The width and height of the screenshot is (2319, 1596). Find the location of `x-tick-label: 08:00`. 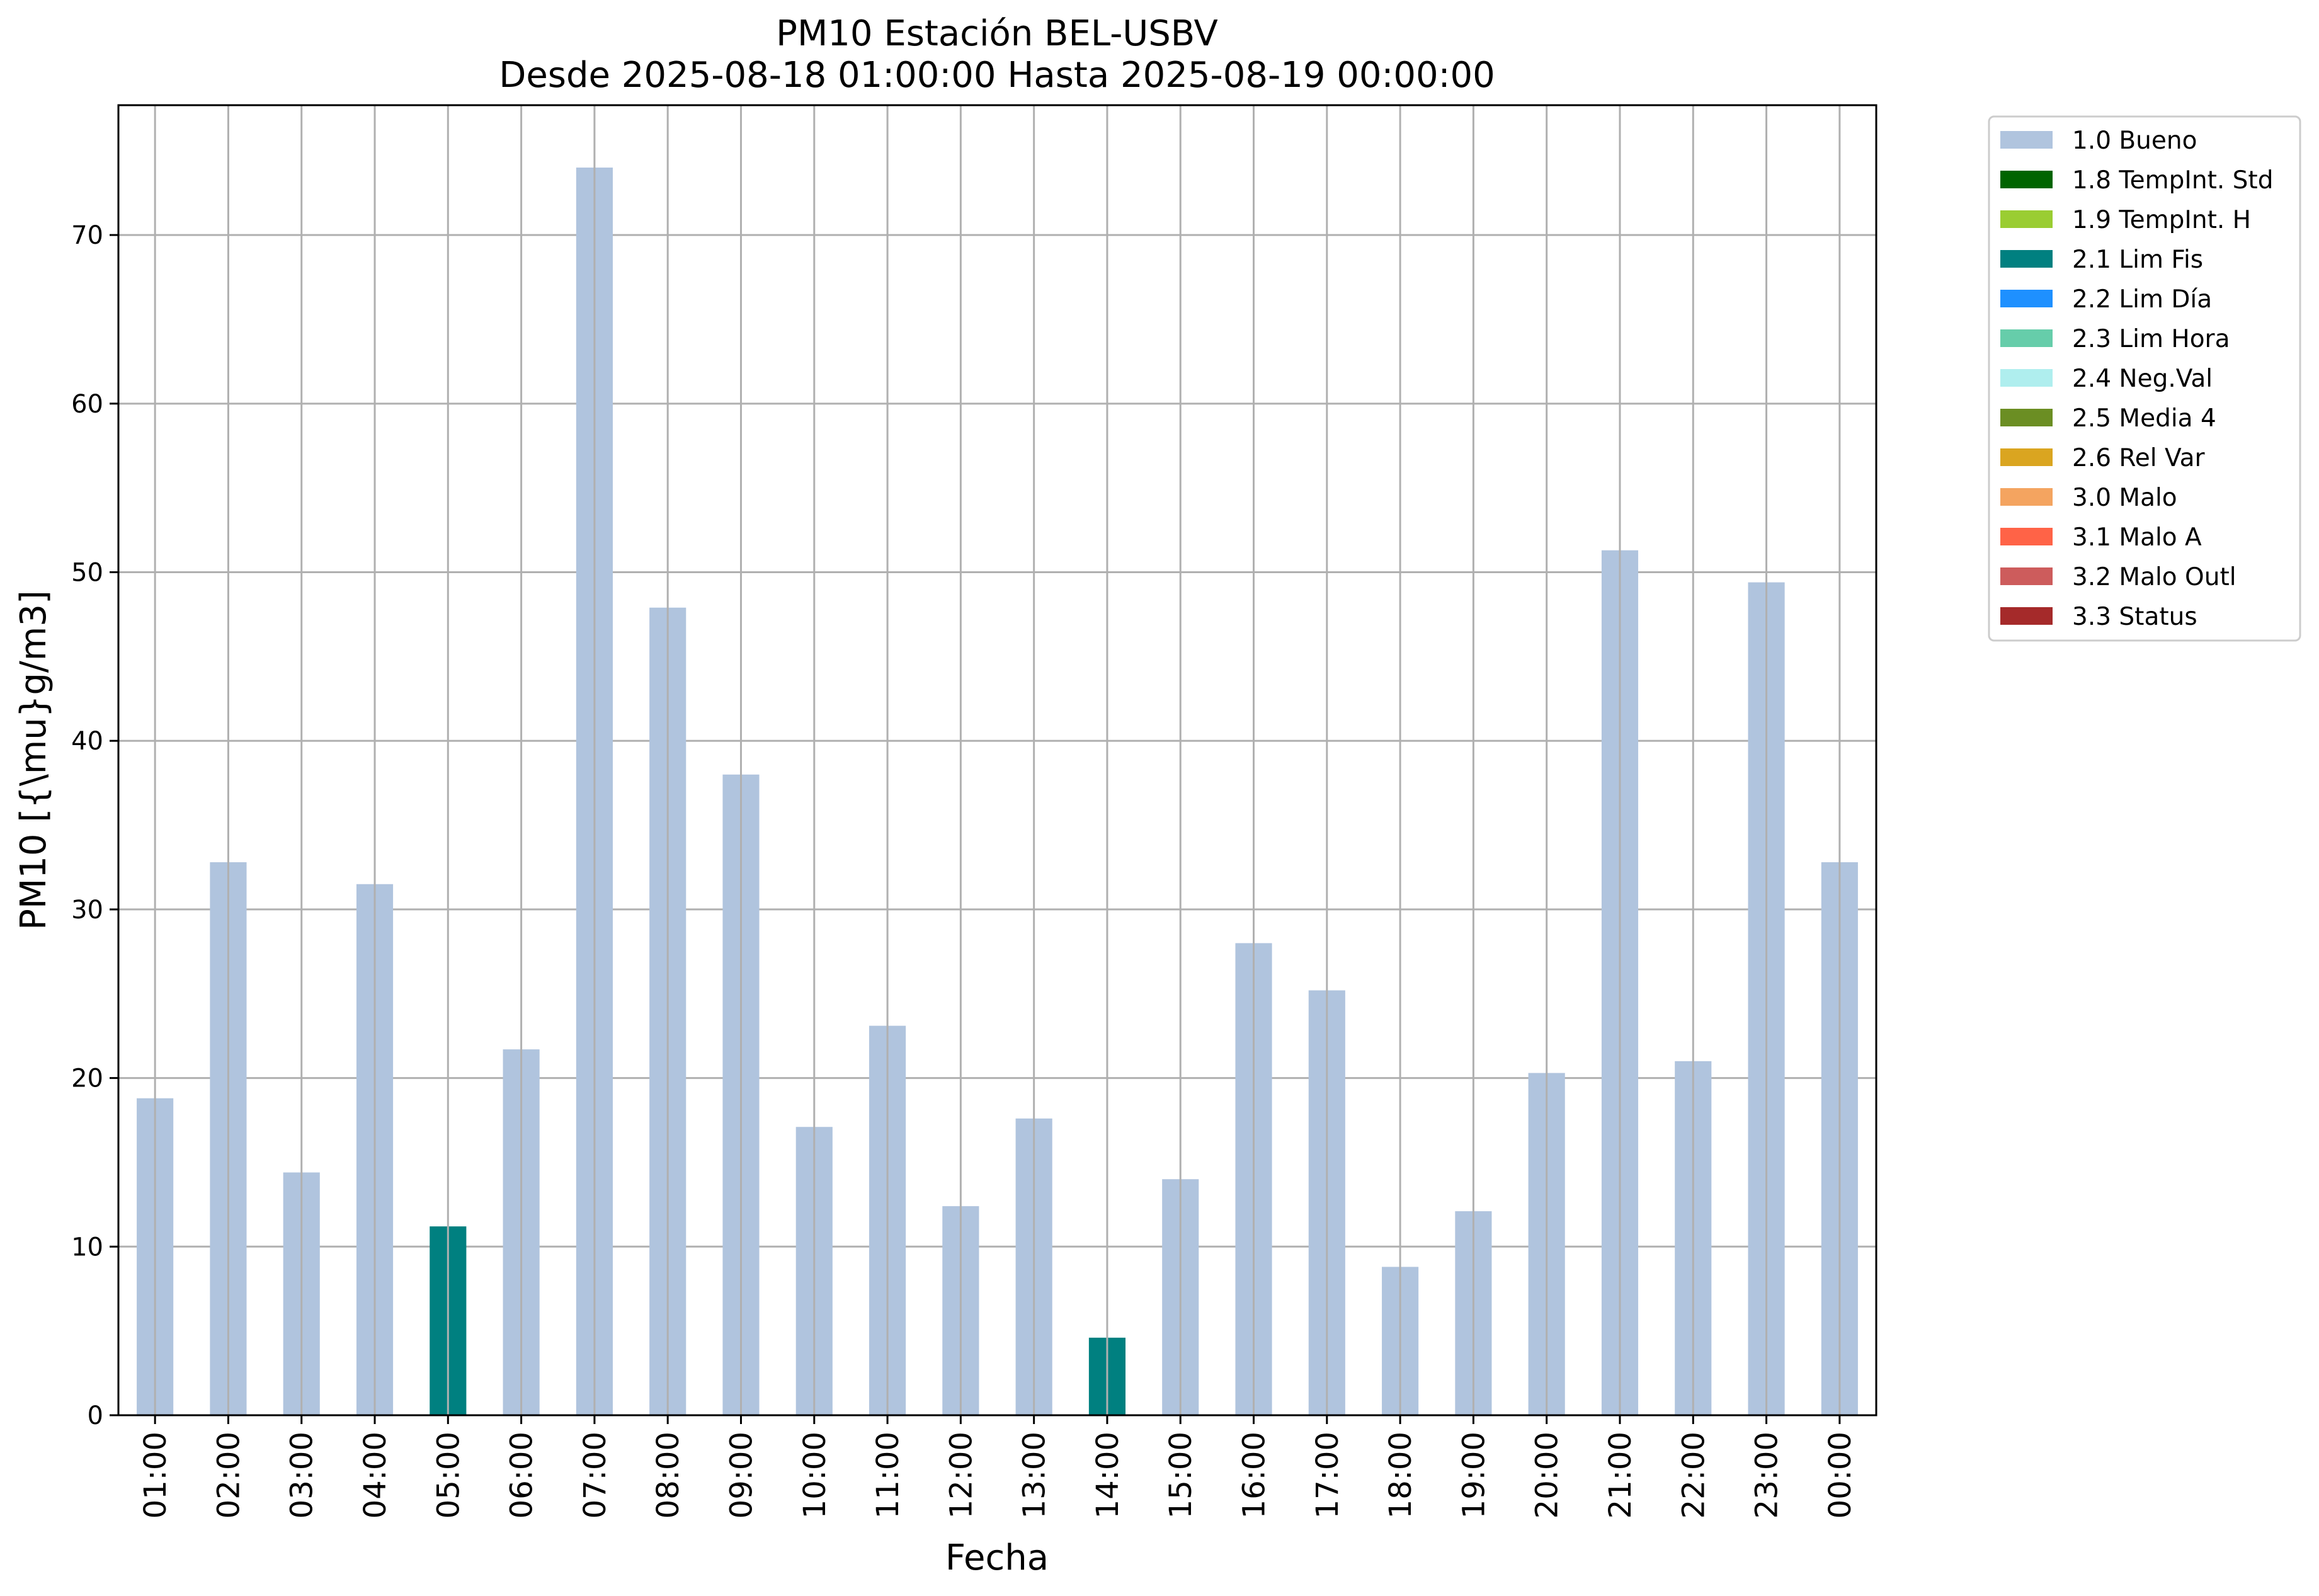

x-tick-label: 08:00 is located at coordinates (668, 1475).